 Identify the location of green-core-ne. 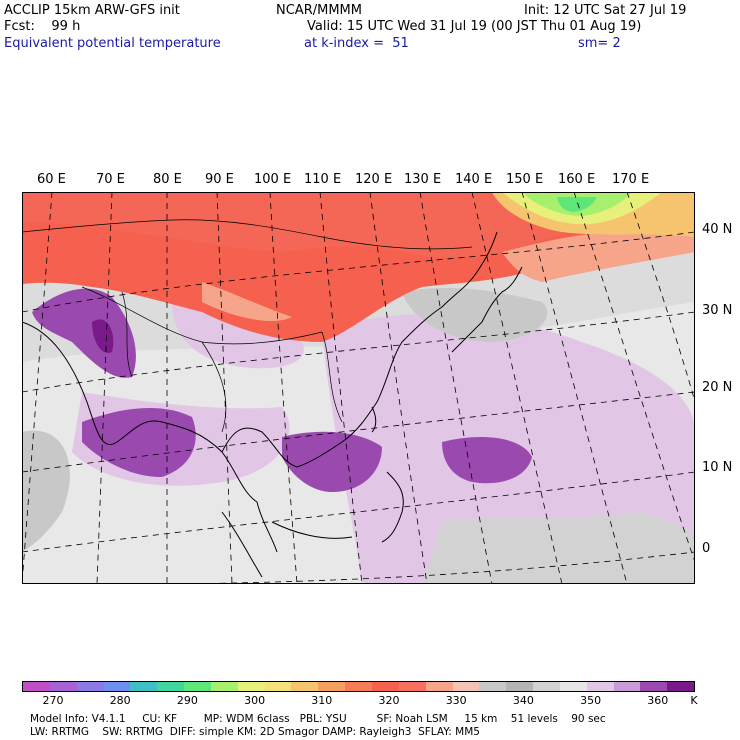
(577, 204).